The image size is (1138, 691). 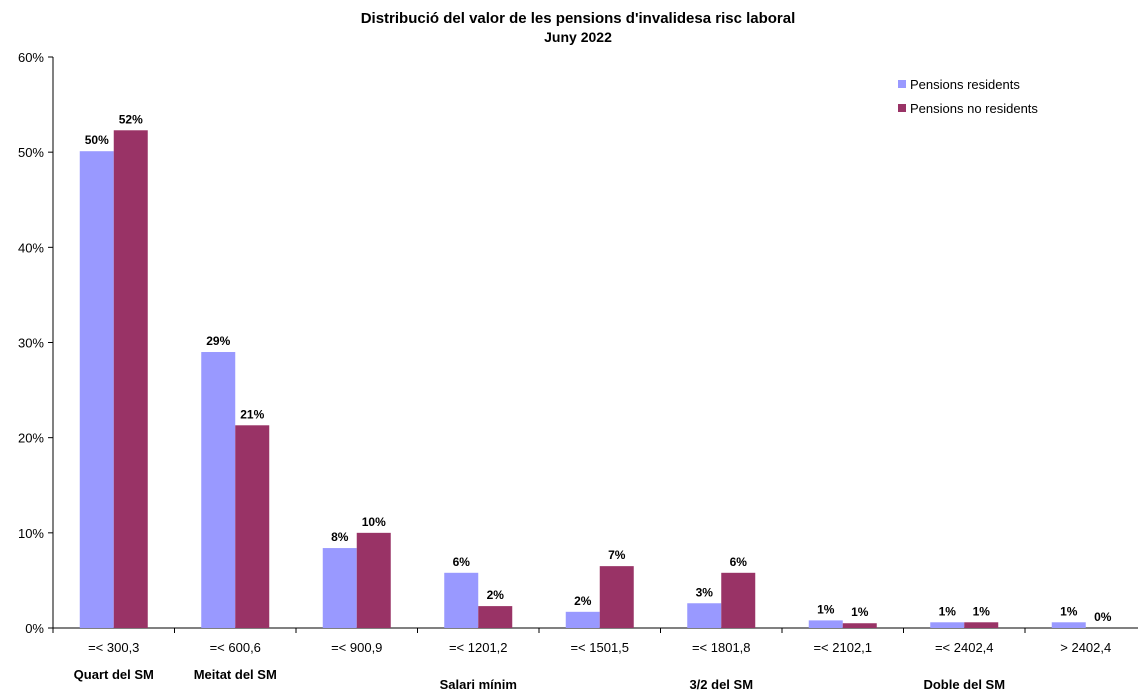 What do you see at coordinates (902, 84) in the screenshot?
I see `legend-swatch-residents` at bounding box center [902, 84].